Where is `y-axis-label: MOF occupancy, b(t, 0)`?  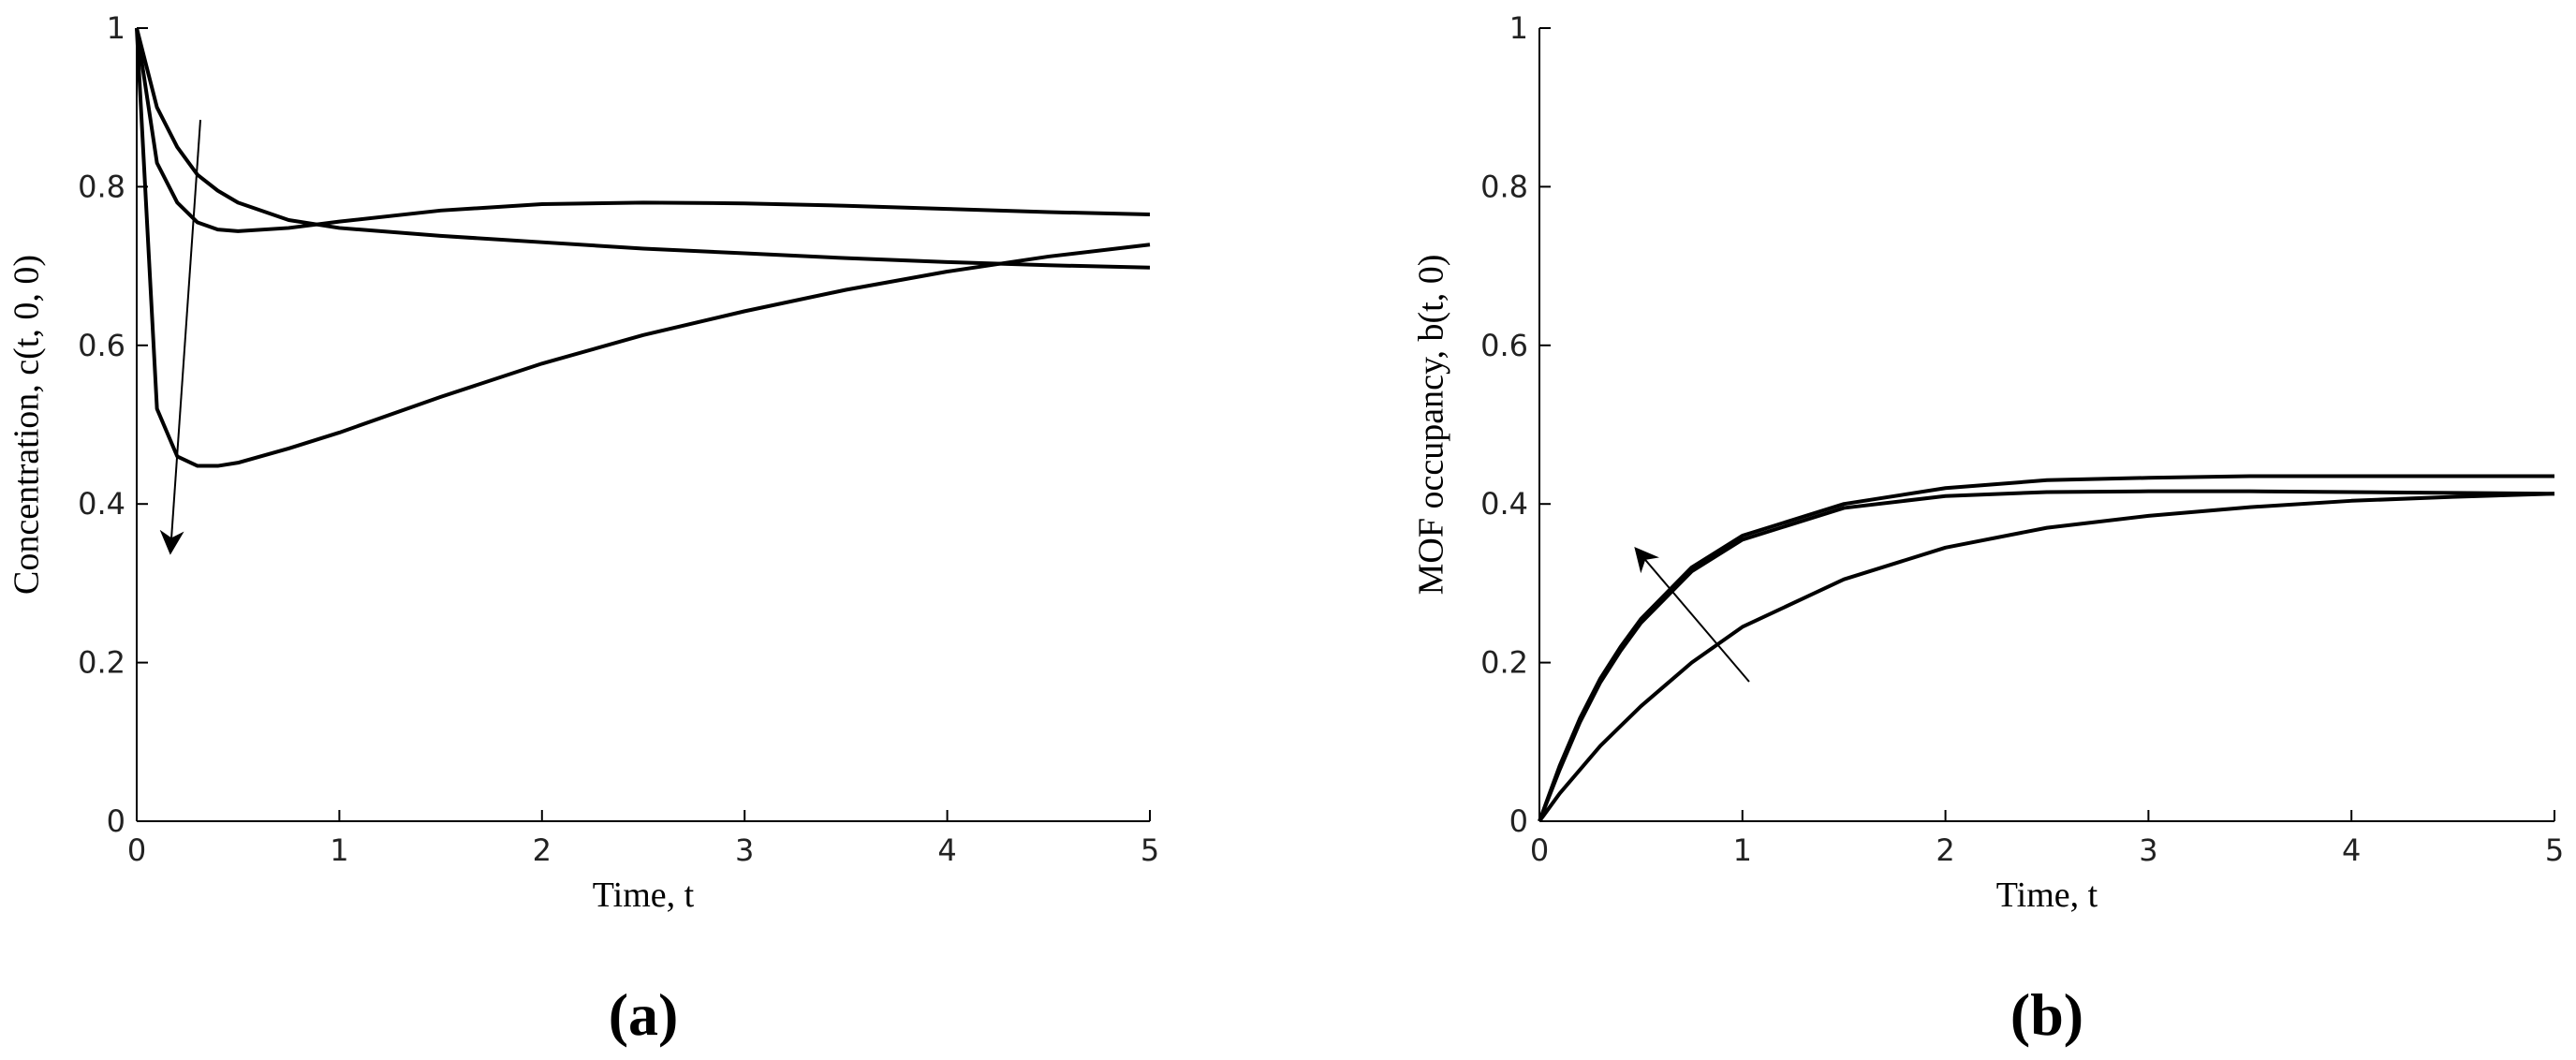 y-axis-label: MOF occupancy, b(t, 0) is located at coordinates (1431, 425).